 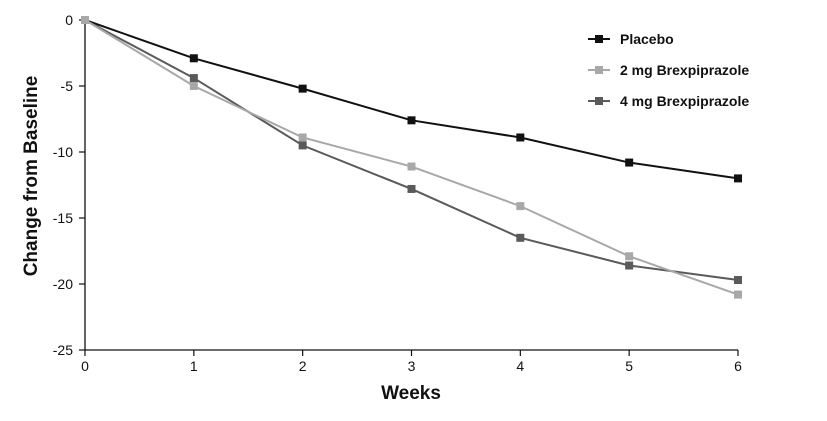 What do you see at coordinates (684, 70) in the screenshot?
I see `legend-label-2-mg-brexpiprazole: 2 mg Brexpiprazole` at bounding box center [684, 70].